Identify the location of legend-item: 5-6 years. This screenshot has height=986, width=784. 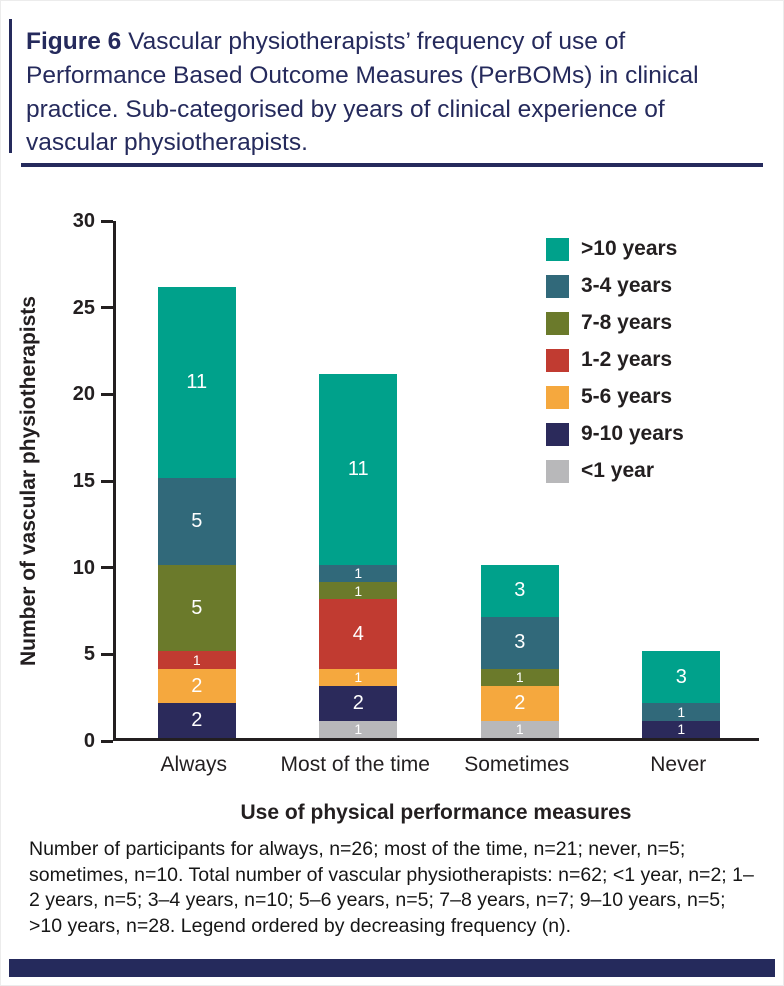
(615, 397).